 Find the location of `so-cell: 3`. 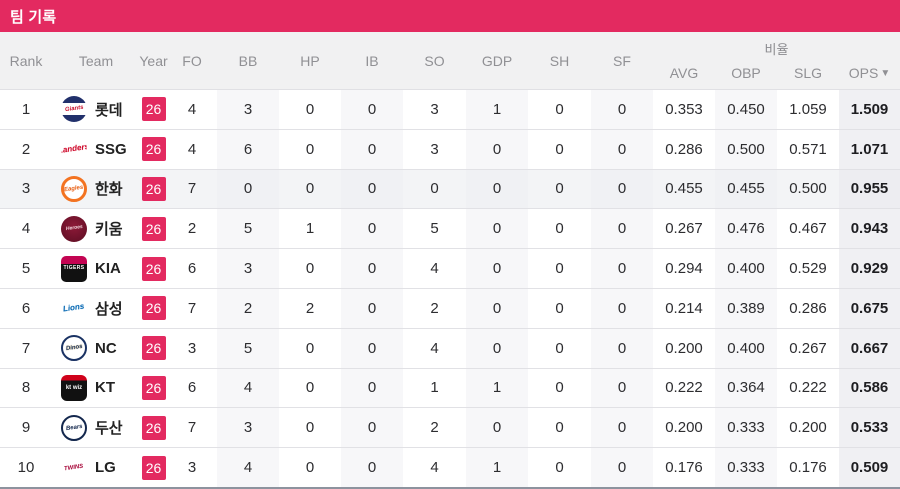

so-cell: 3 is located at coordinates (434, 149).